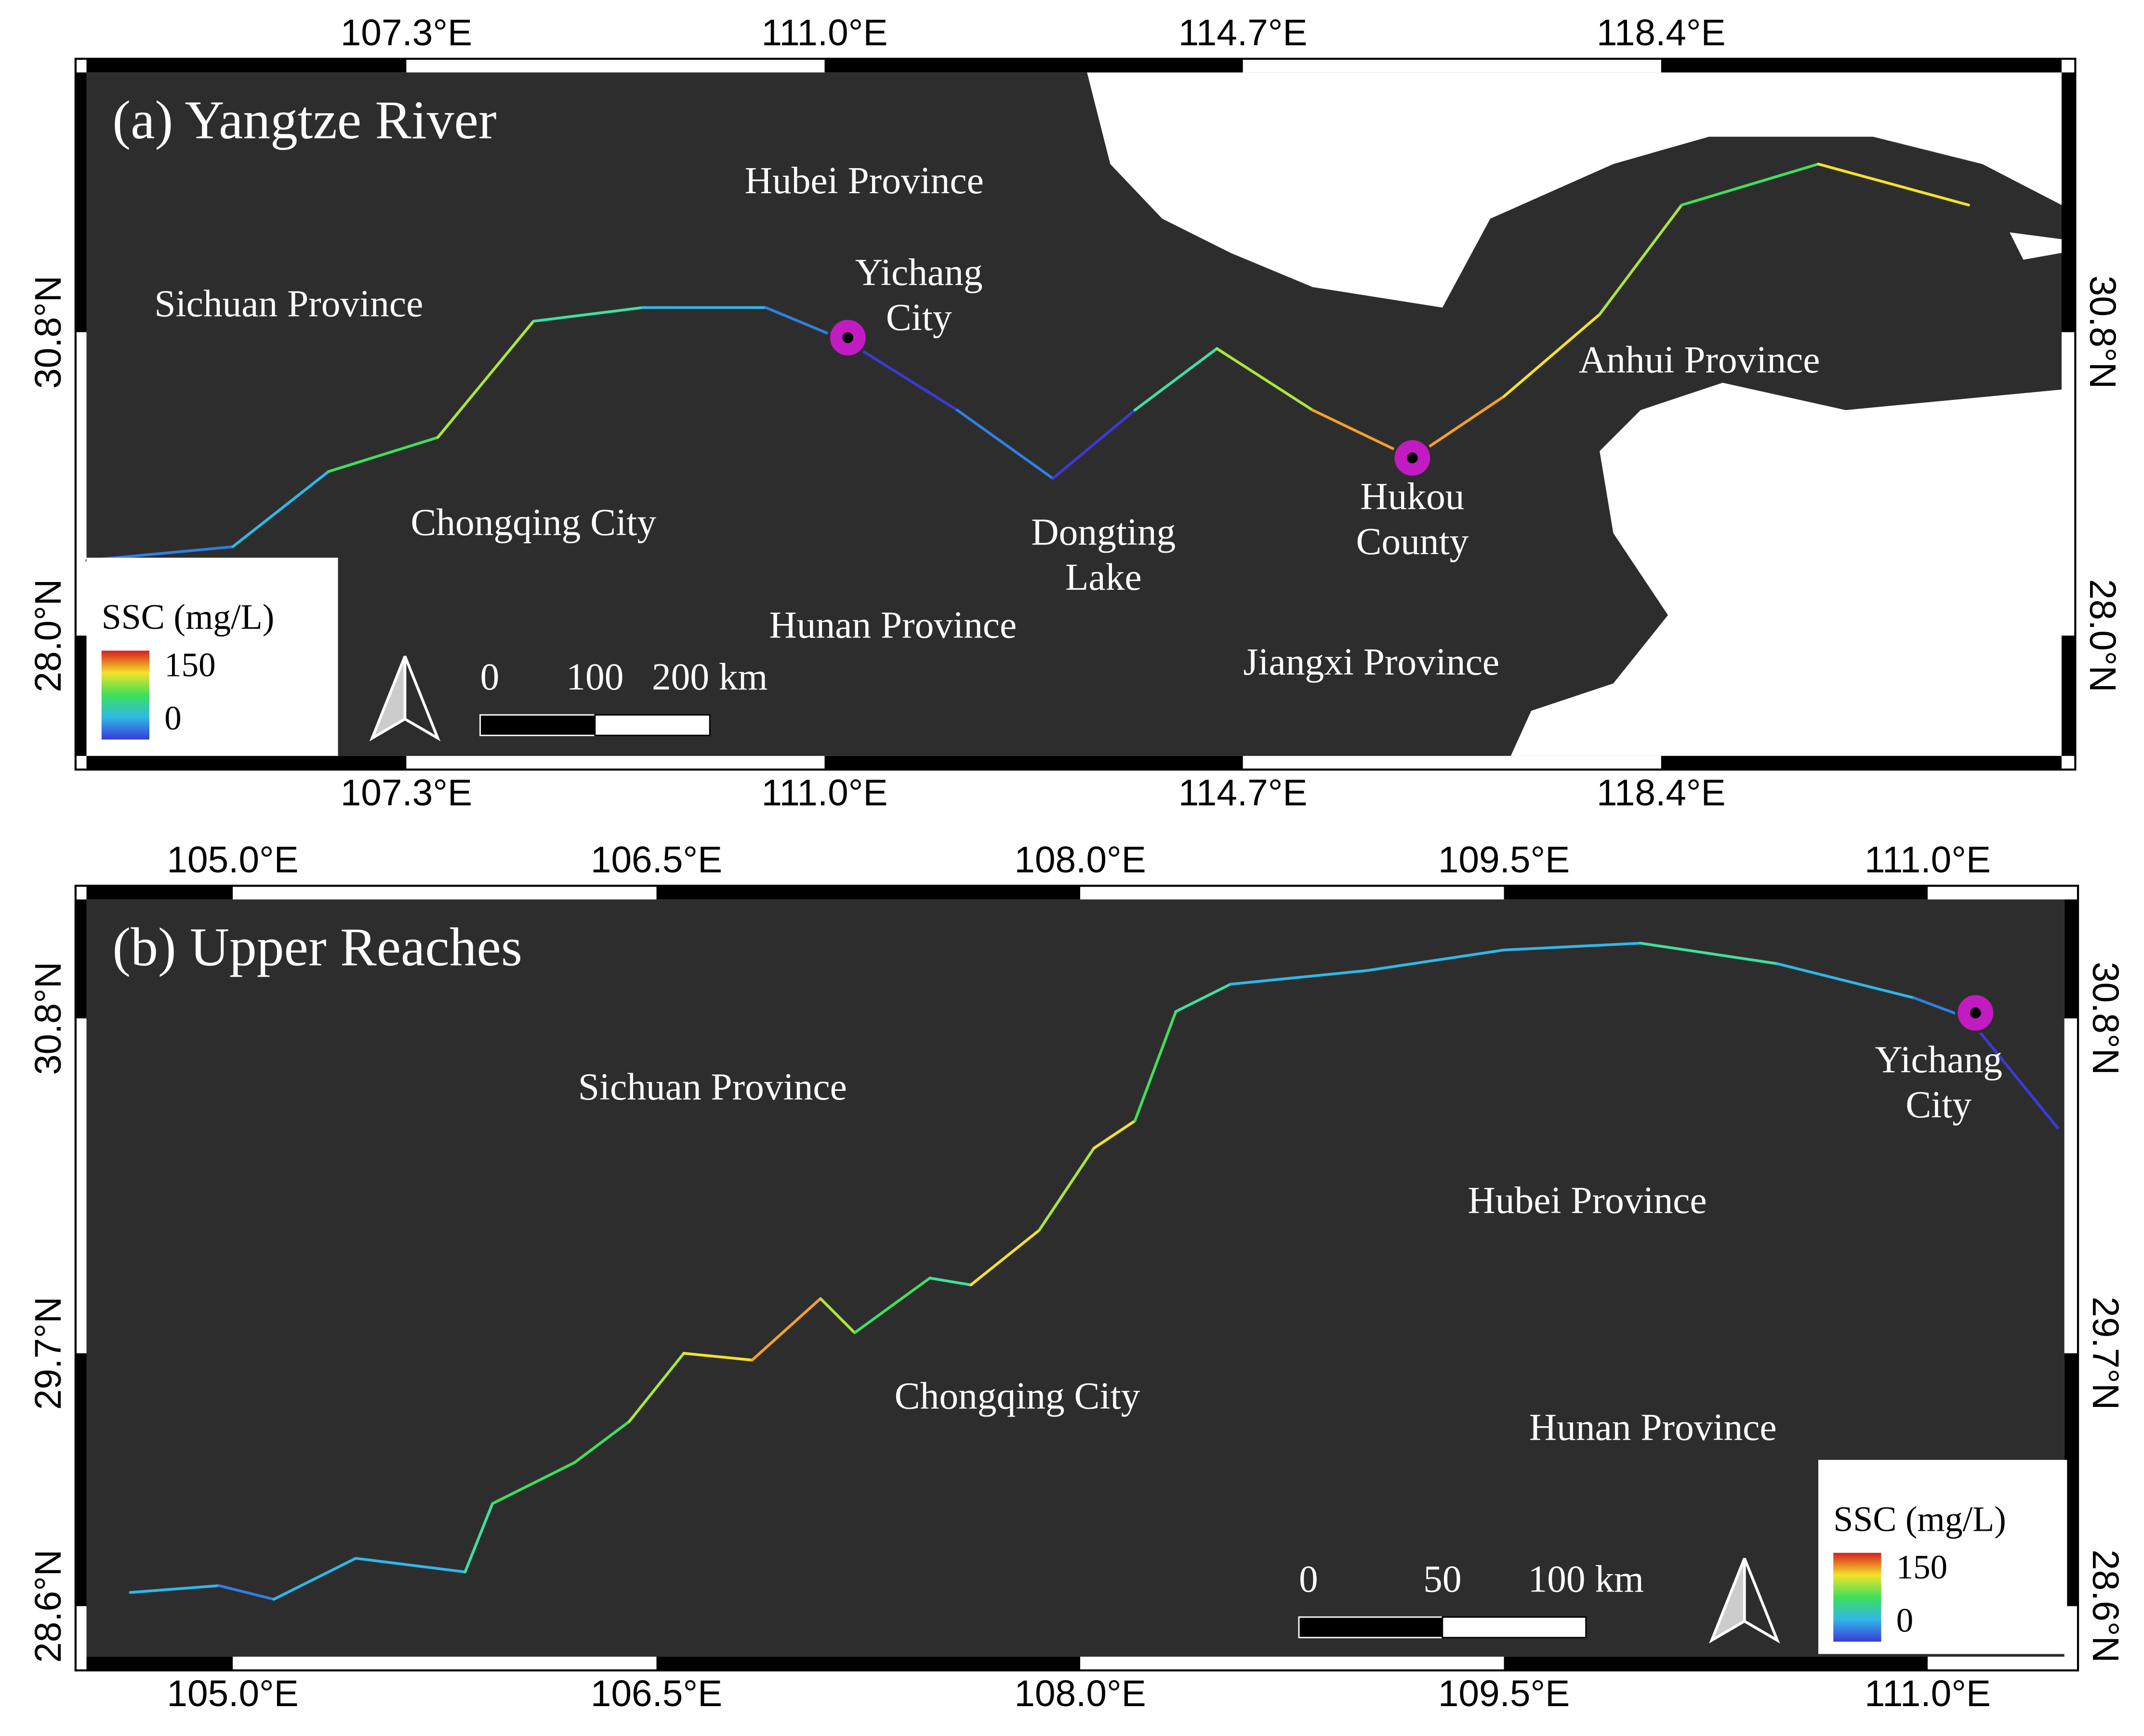  Describe the element at coordinates (1103, 532) in the screenshot. I see `place-label: Dongting` at that location.